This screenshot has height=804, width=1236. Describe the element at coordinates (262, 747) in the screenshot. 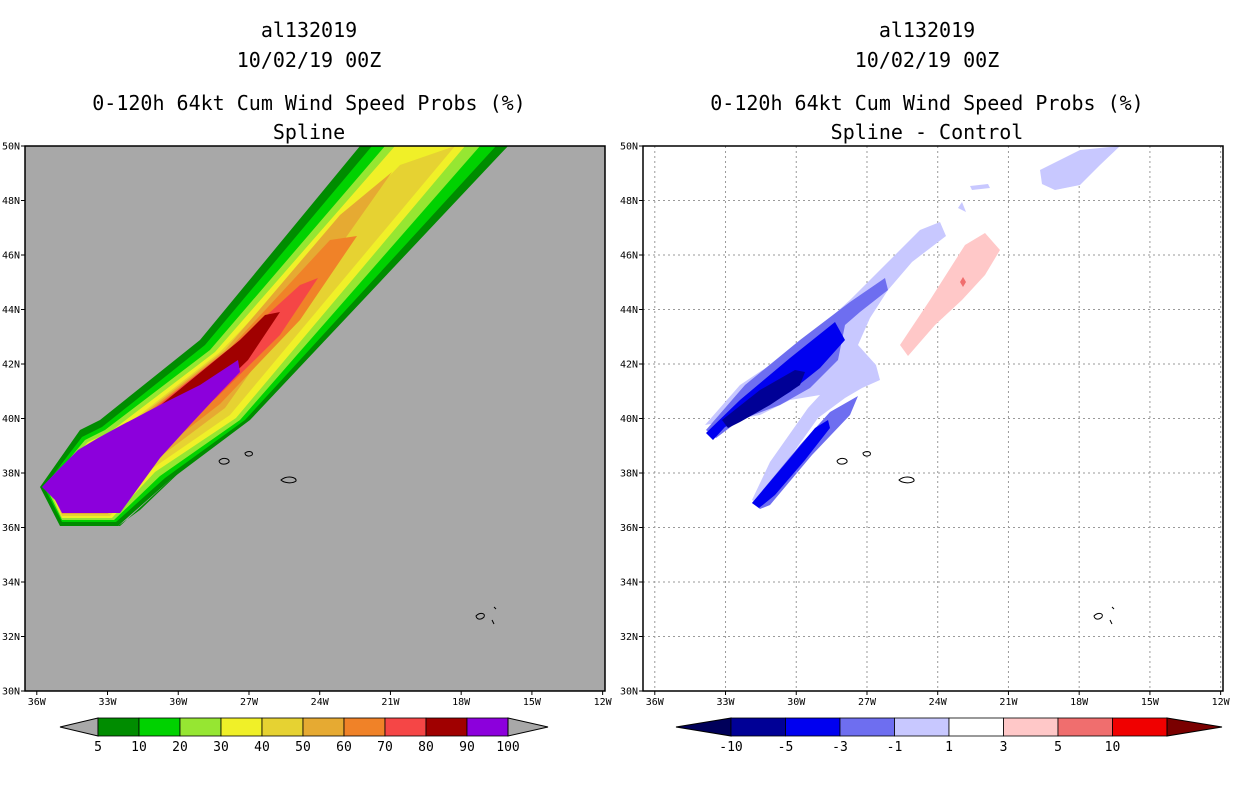

I see `left-colorbar-label: 40` at that location.